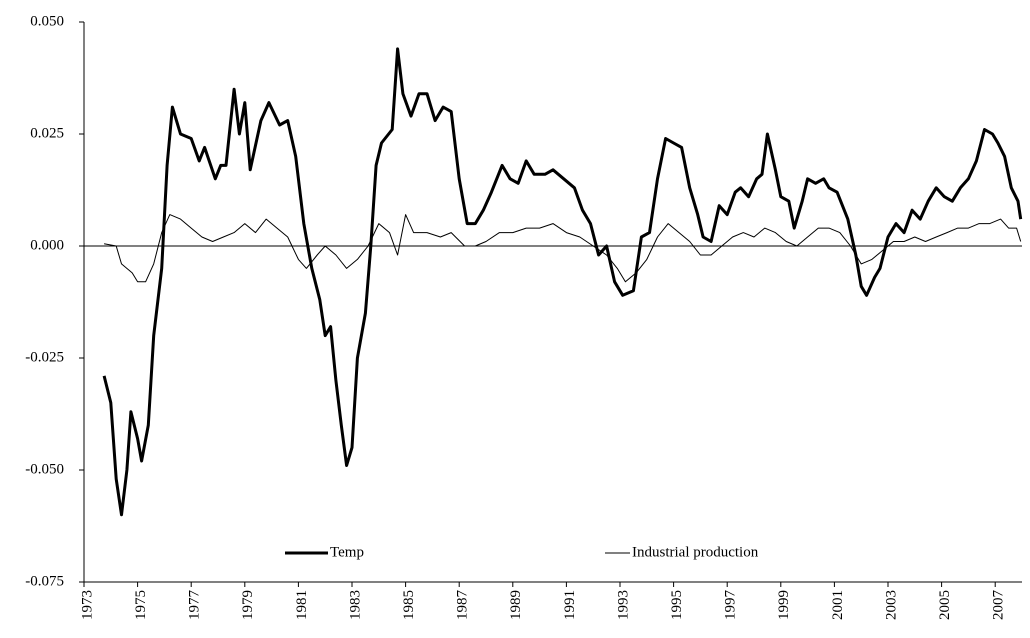 The image size is (1030, 638). Describe the element at coordinates (87, 605) in the screenshot. I see `x-tick-label: 1973` at that location.